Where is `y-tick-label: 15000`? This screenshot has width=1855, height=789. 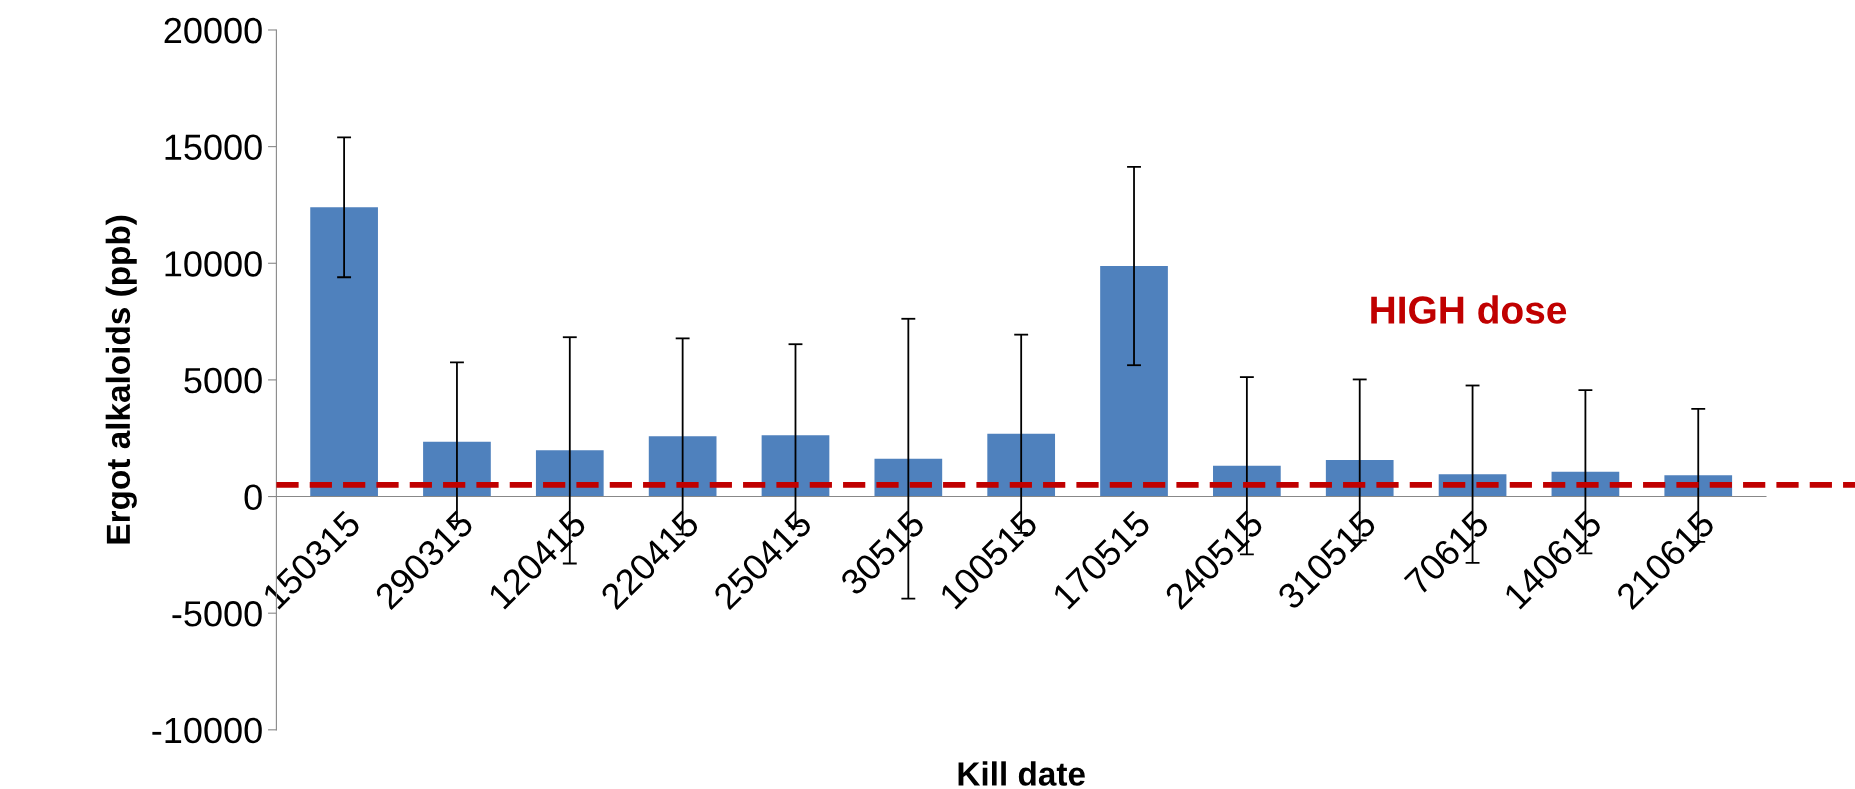 y-tick-label: 15000 is located at coordinates (213, 147).